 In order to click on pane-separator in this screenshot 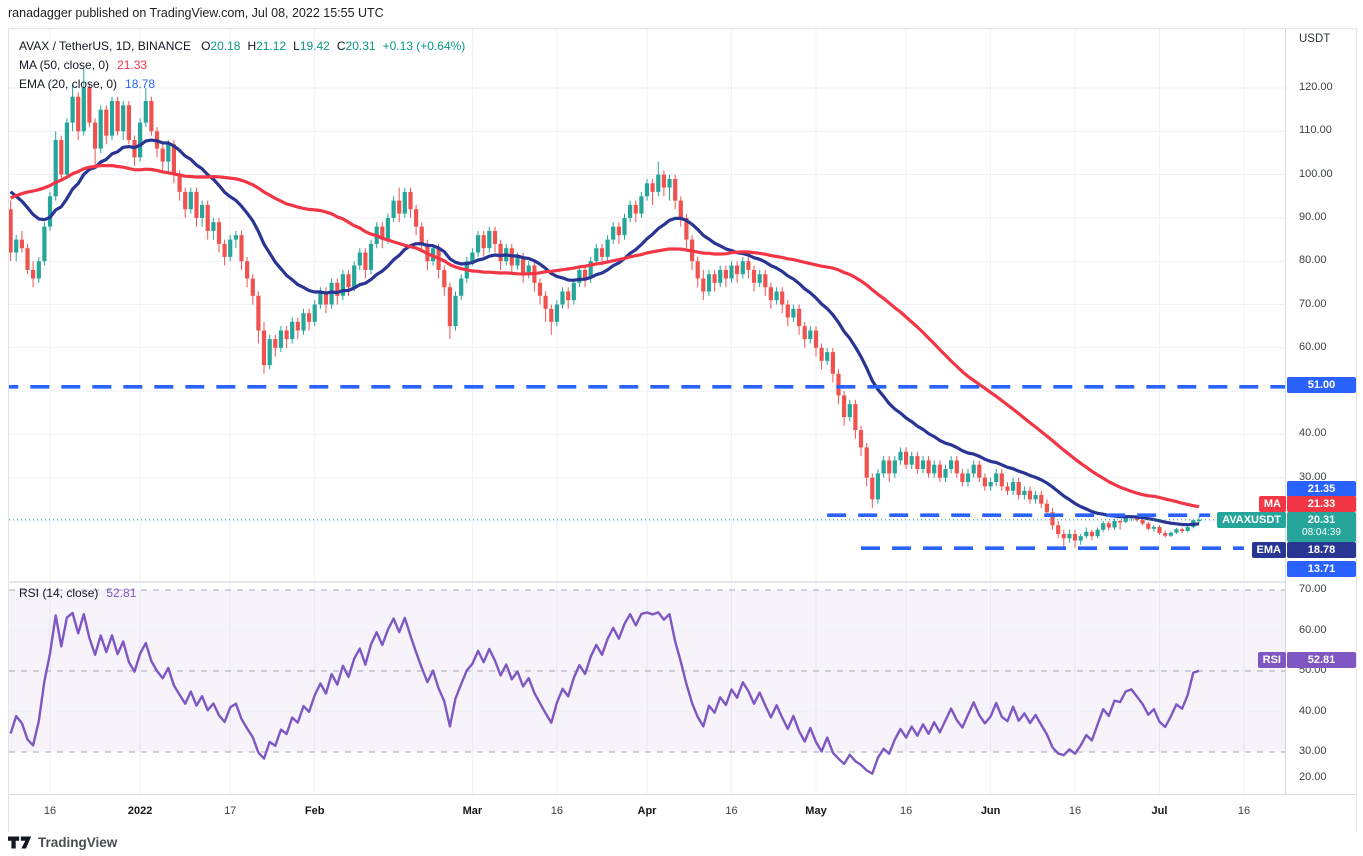, I will do `click(682, 582)`.